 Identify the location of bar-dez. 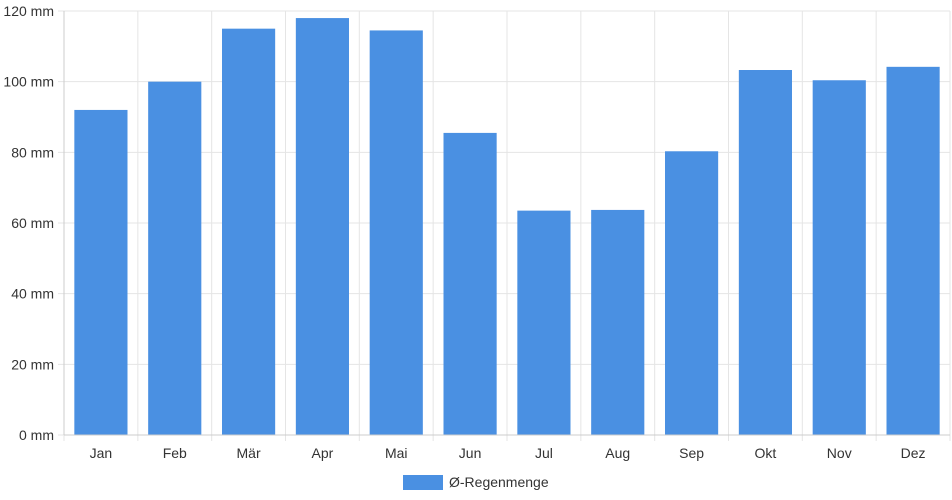
(913, 251).